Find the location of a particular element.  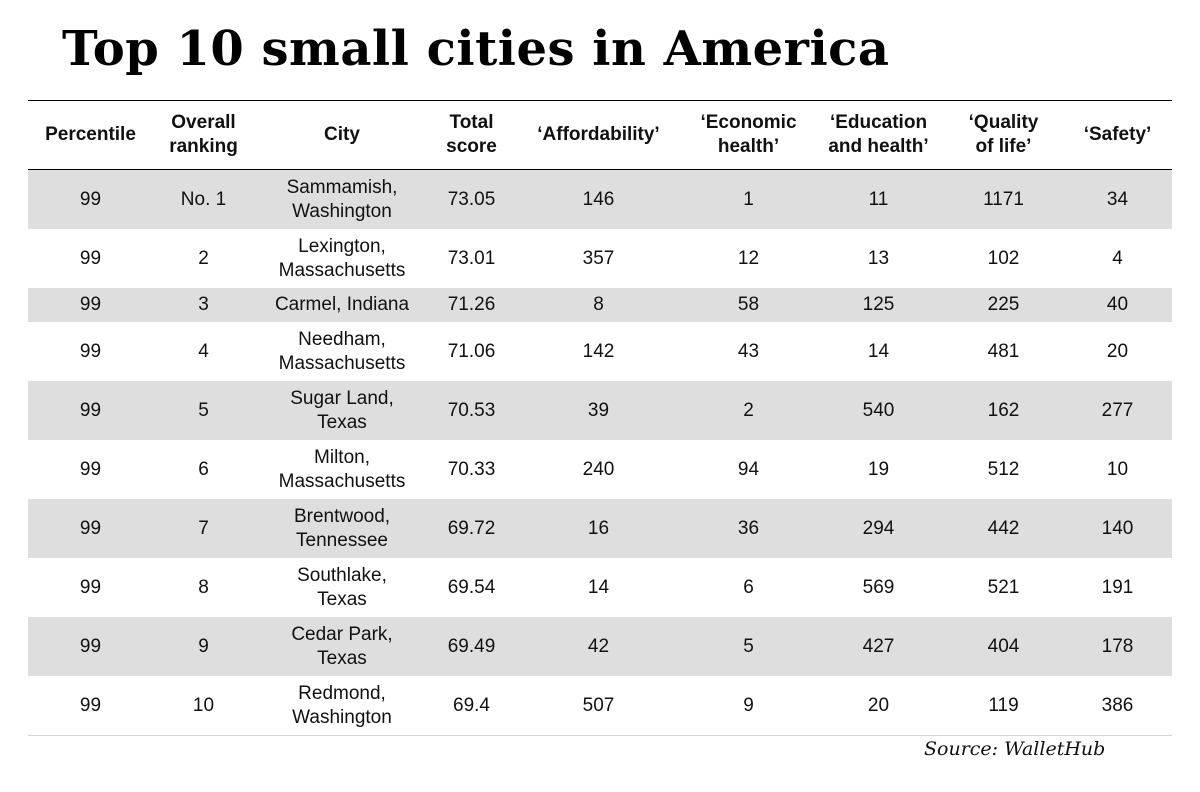

cell-education: 13 is located at coordinates (878, 258).